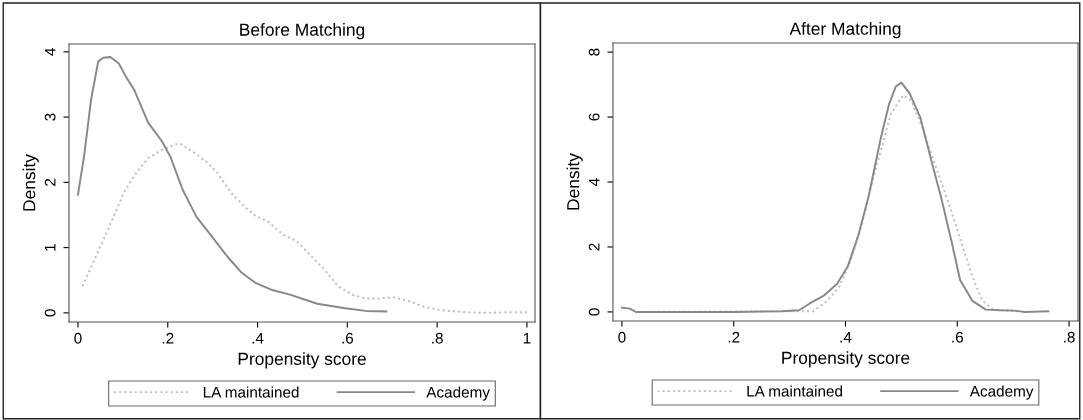  I want to click on y-tick-label: 8, so click(594, 52).